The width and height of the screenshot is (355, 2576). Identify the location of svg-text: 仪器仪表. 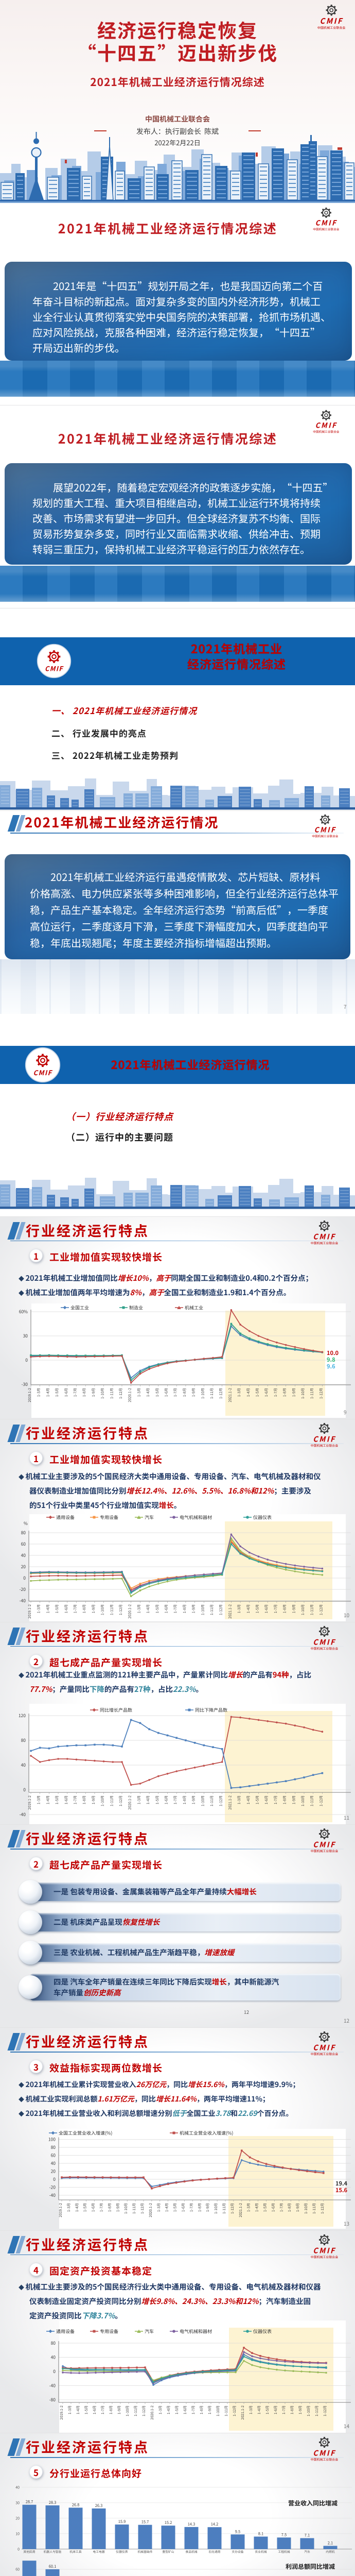
(122, 2551).